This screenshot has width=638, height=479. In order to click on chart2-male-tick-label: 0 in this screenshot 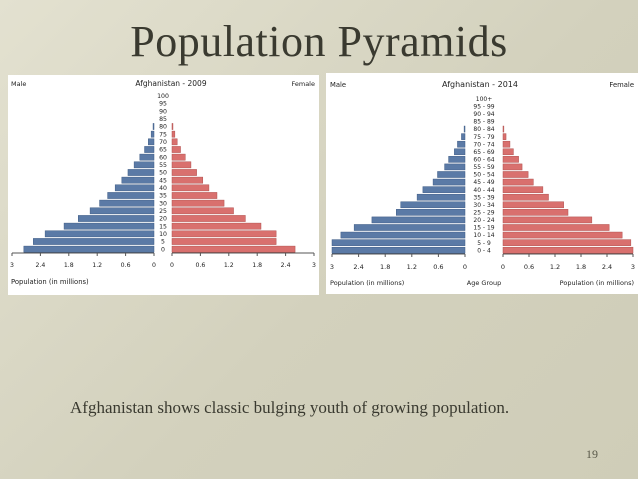, I will do `click(465, 267)`.